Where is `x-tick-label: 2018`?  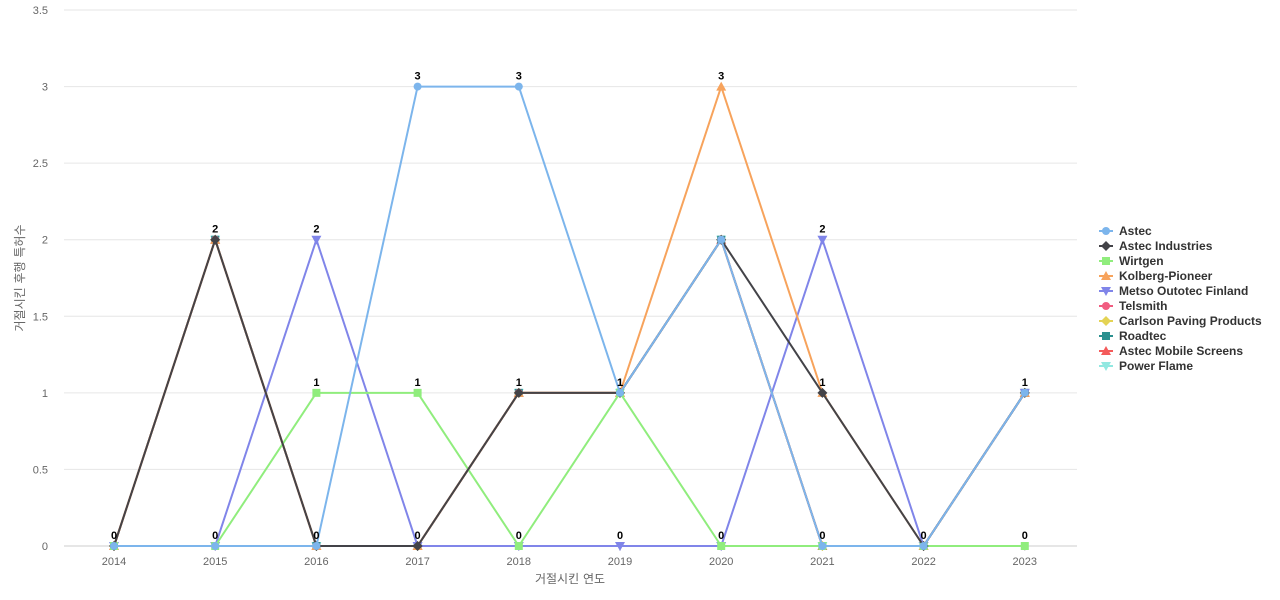 x-tick-label: 2018 is located at coordinates (519, 562).